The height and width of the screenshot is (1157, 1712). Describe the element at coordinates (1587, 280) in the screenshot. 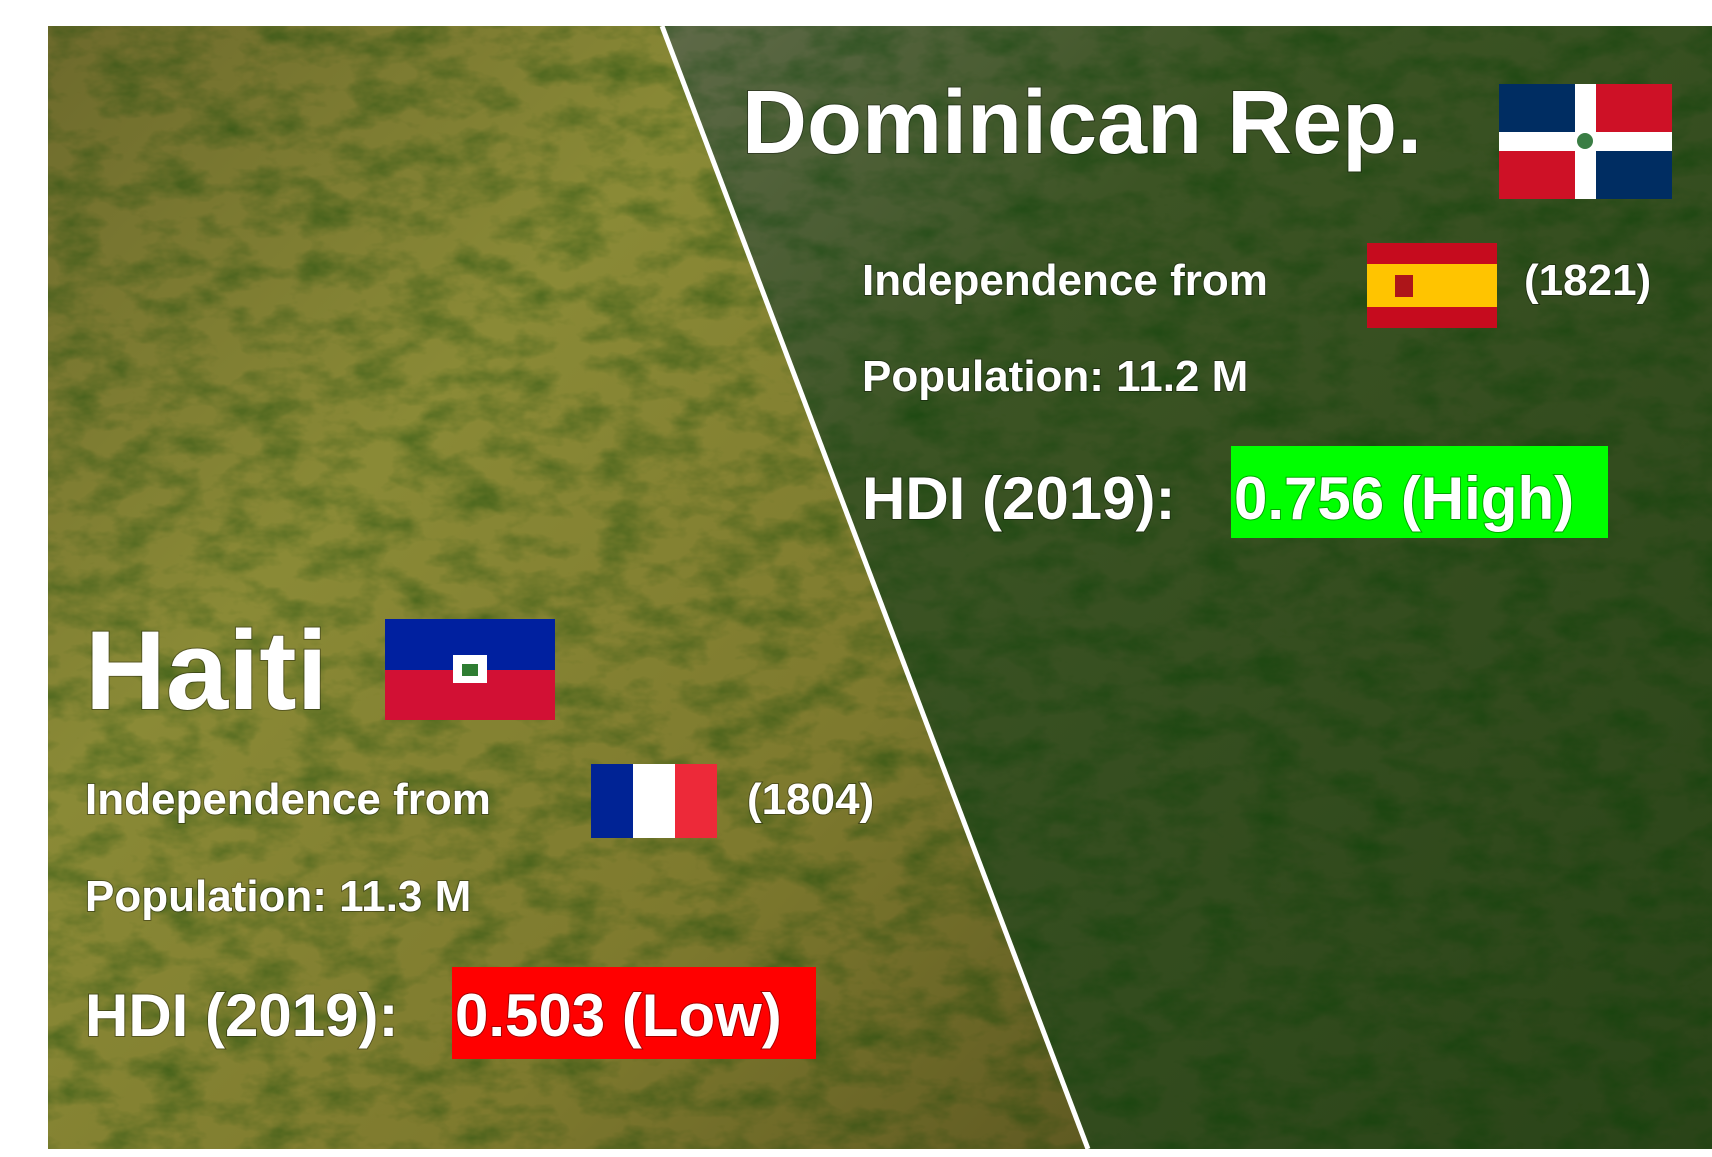

I see `independence-year: (1821)` at that location.